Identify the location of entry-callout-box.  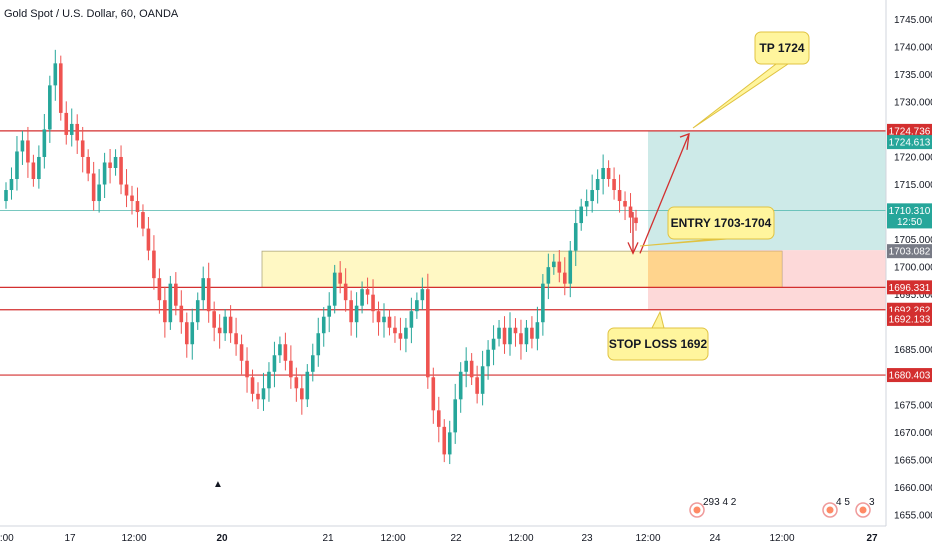
(721, 223).